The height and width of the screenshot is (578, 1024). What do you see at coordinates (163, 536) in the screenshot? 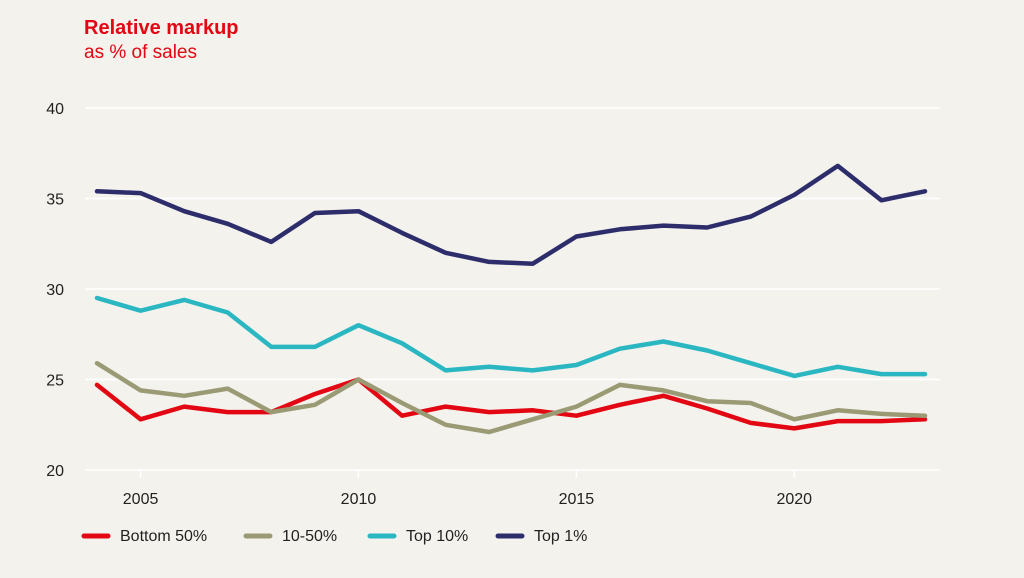
I see `legend-label-bottom-50: Bottom 50%` at bounding box center [163, 536].